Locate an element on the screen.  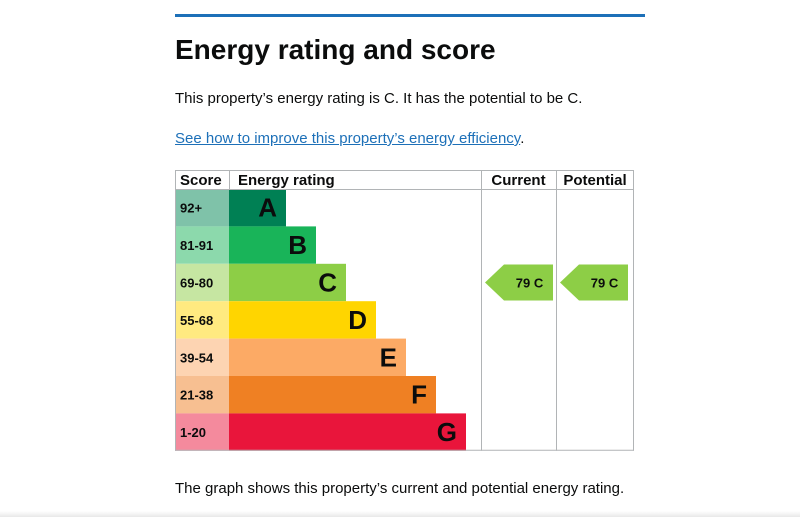
current-rating-arrow is located at coordinates (519, 282).